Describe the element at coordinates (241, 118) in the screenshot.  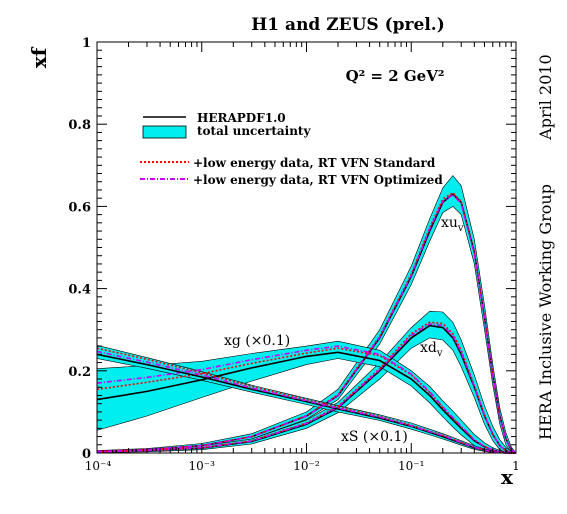
I see `legend-label: HERAPDF1.0` at that location.